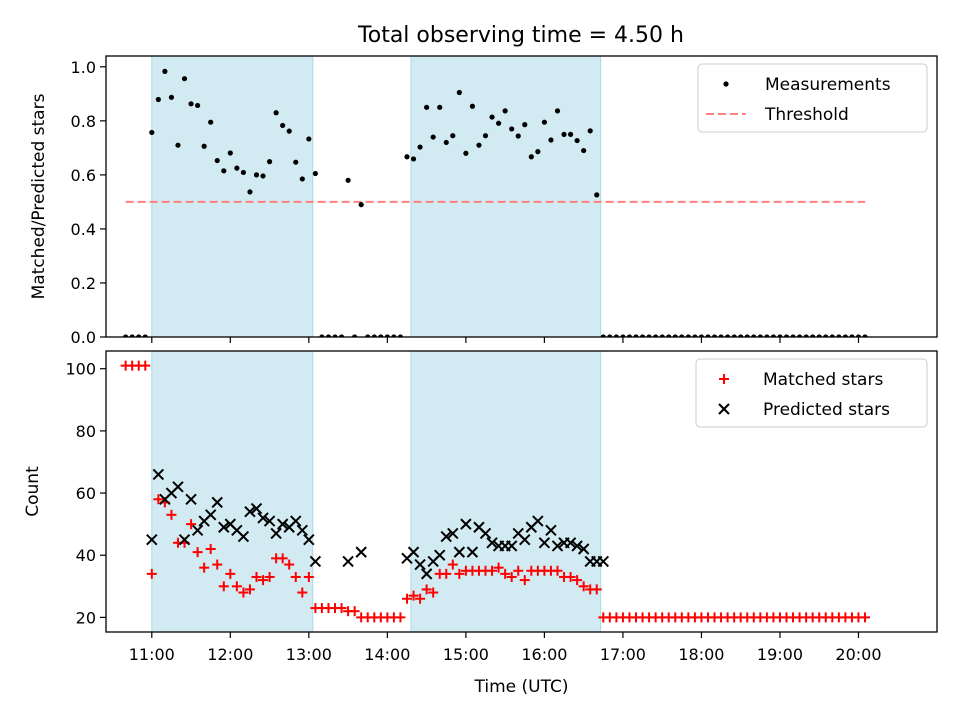 Image resolution: width=960 pixels, height=720 pixels. I want to click on y-tick-label: 80, so click(86, 431).